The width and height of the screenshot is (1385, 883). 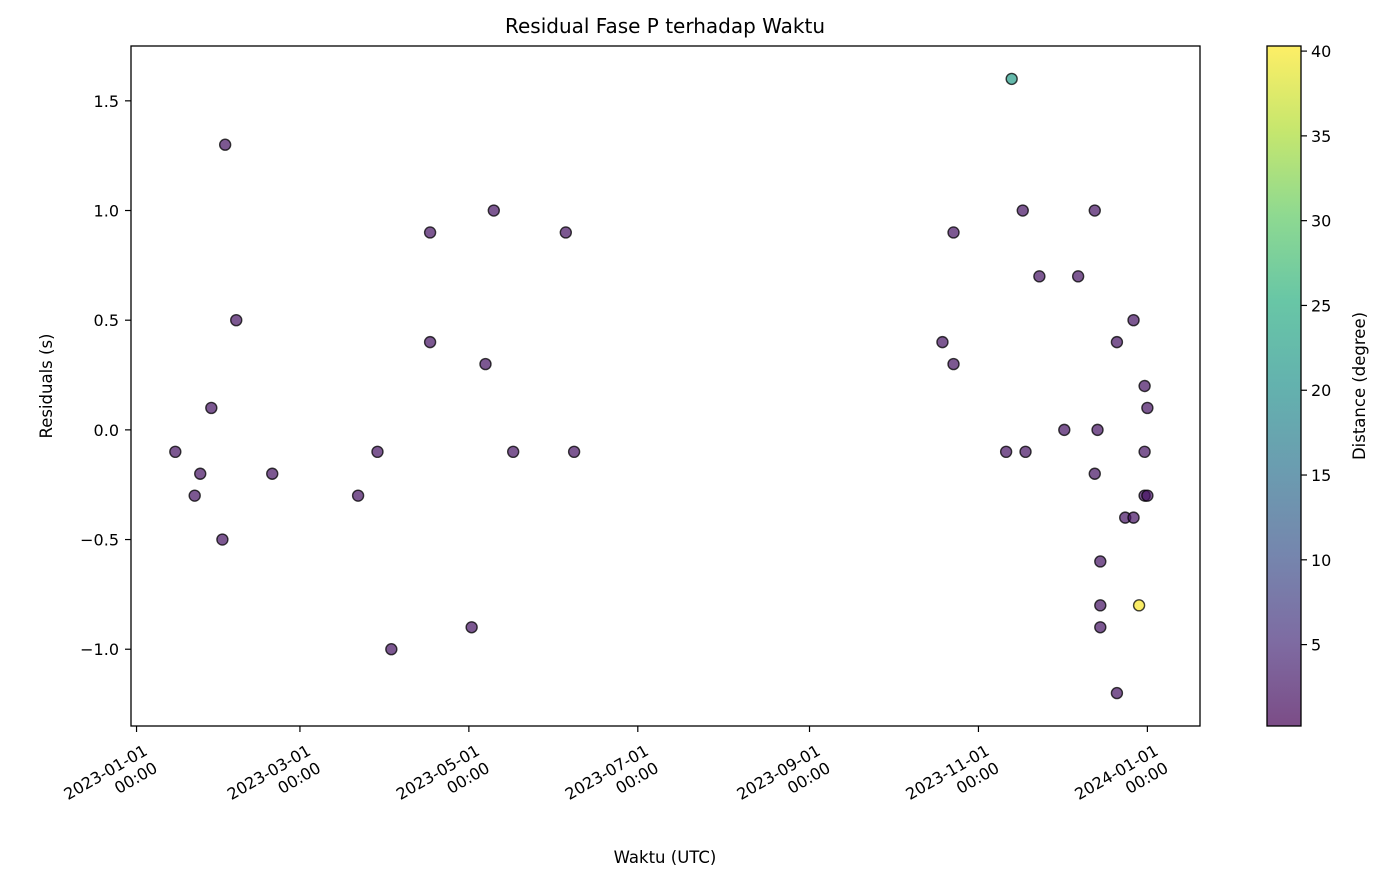 I want to click on chart-title: Residual Fase P terhadap Waktu, so click(x=665, y=26).